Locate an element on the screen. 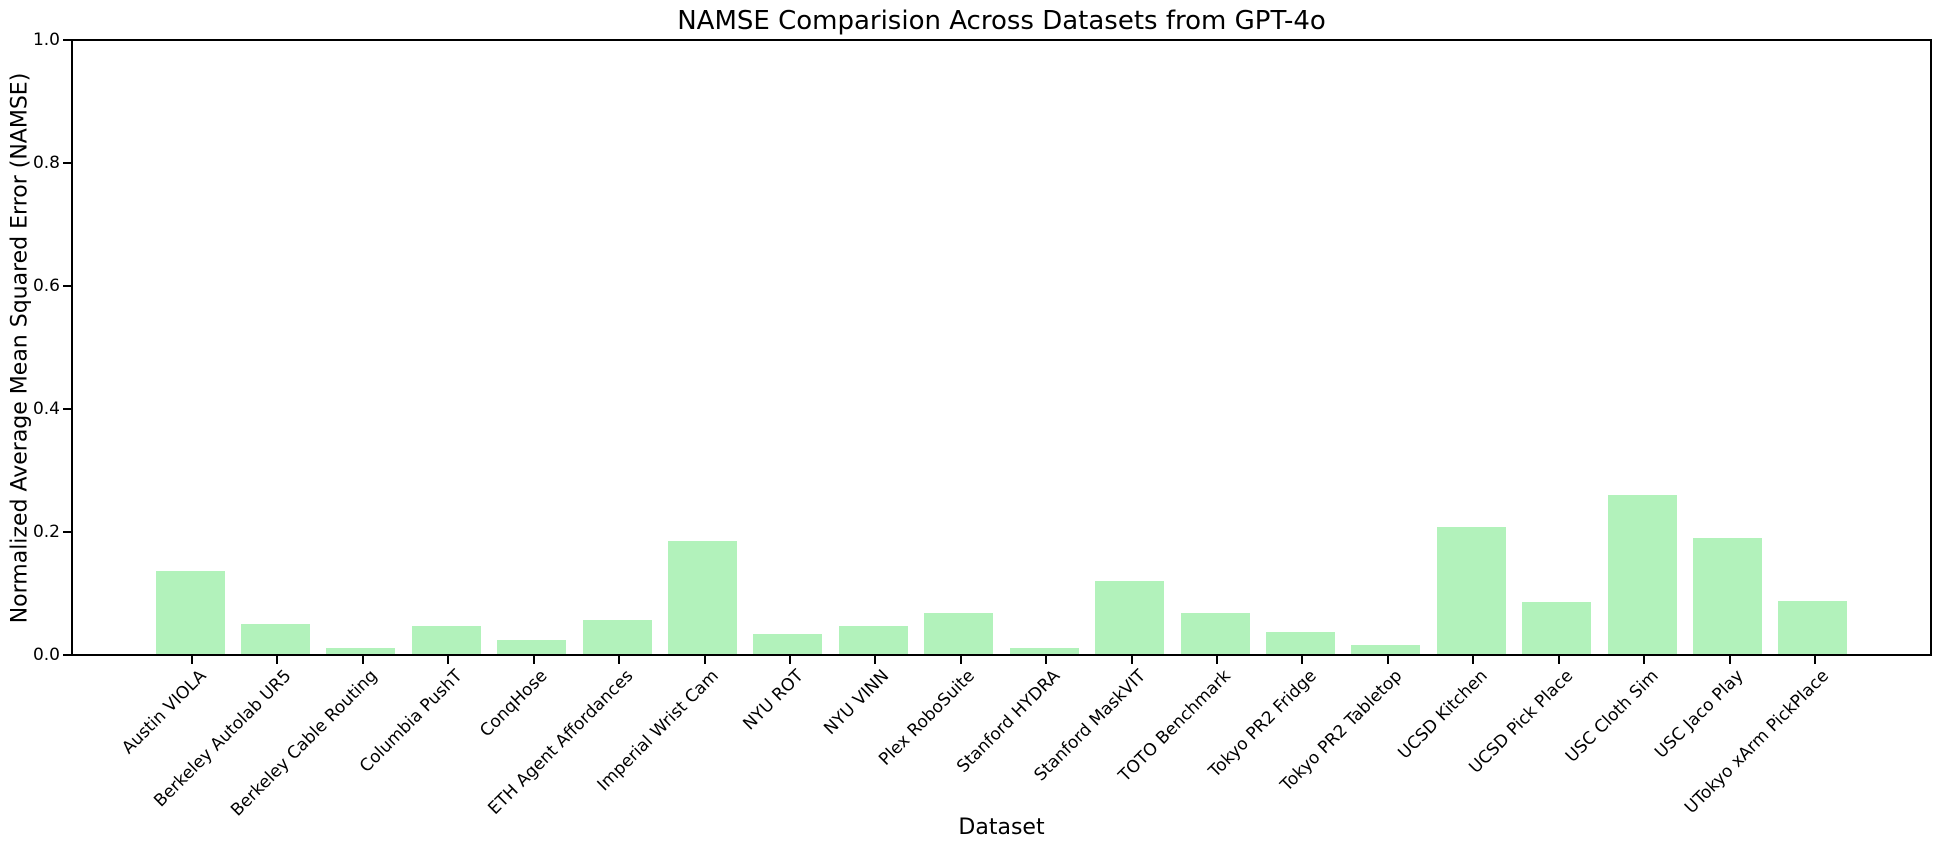 The width and height of the screenshot is (1941, 851). x-tick-label: Berkeley Autolab UR5 is located at coordinates (223, 739).